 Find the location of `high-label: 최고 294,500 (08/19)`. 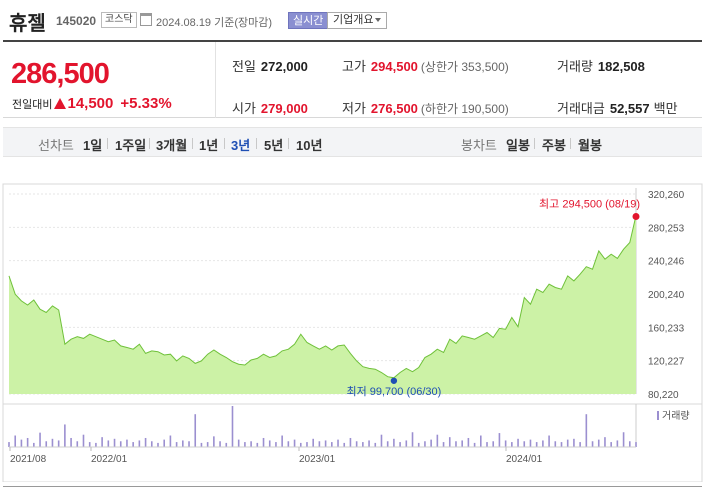

high-label: 최고 294,500 (08/19) is located at coordinates (589, 203).